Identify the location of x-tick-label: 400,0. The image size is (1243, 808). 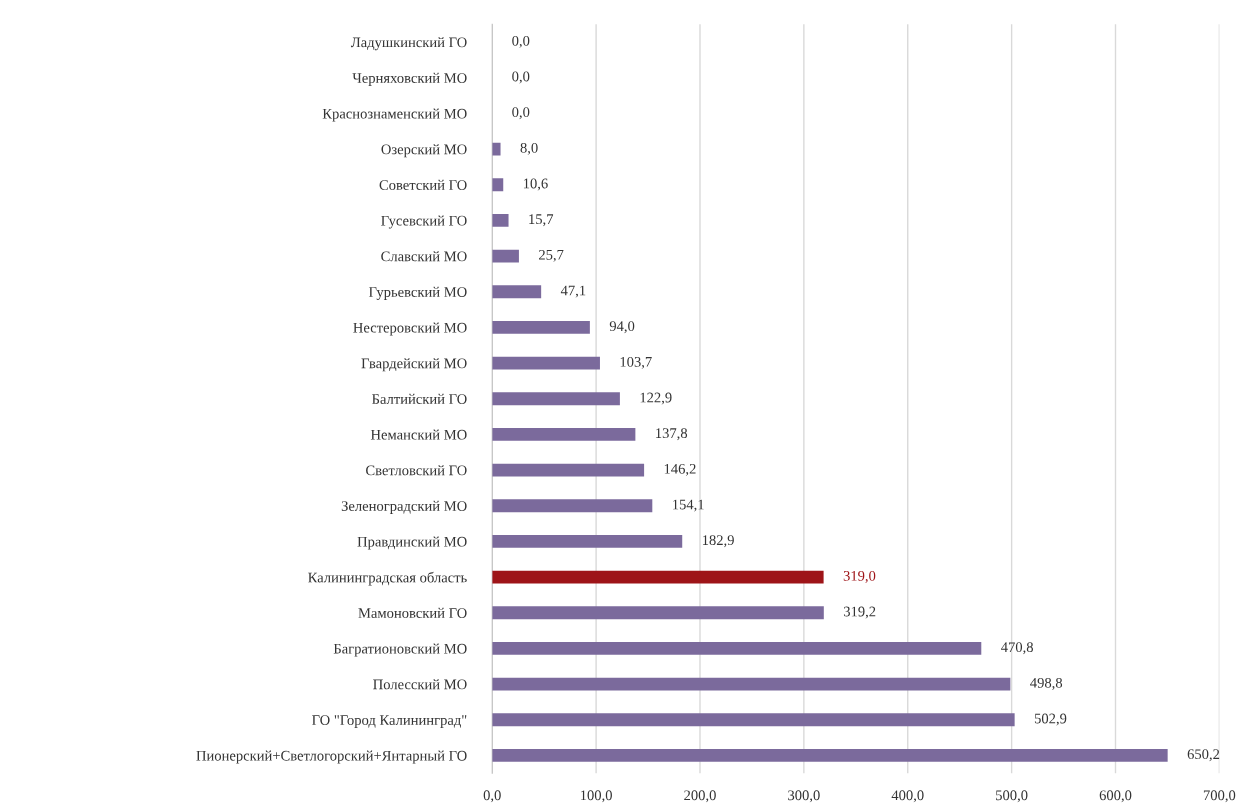
(907, 796).